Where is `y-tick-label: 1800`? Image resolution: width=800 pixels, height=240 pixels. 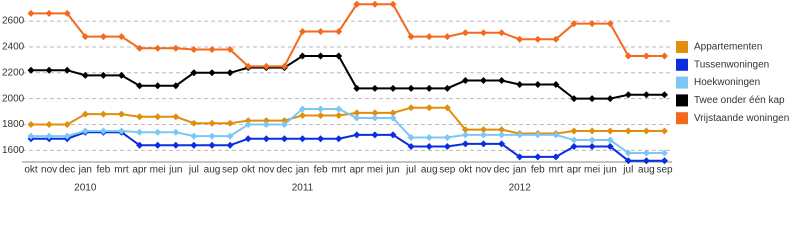 y-tick-label: 1800 is located at coordinates (13, 124).